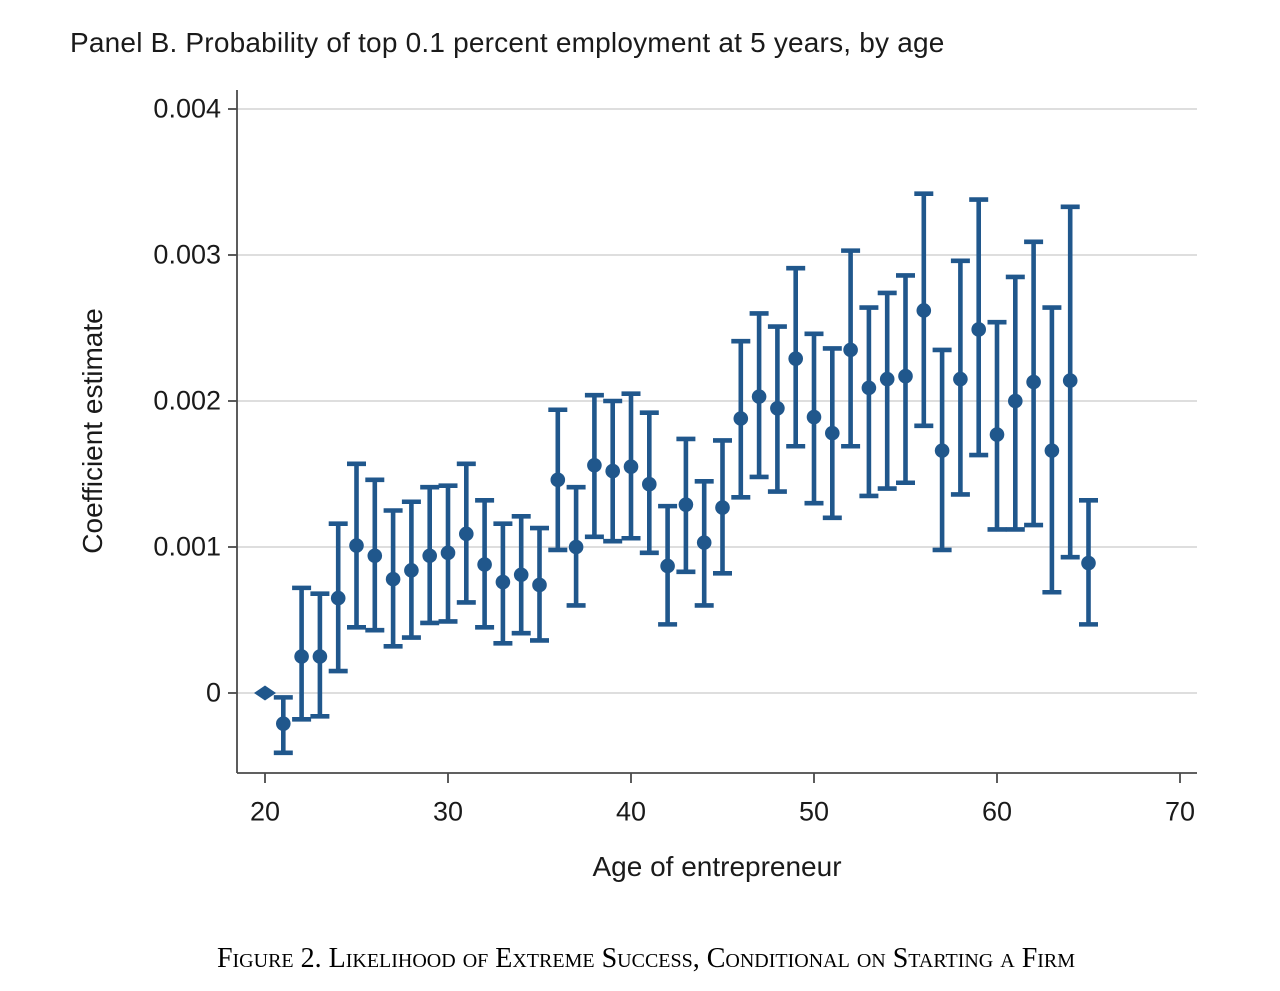 The image size is (1280, 991). What do you see at coordinates (265, 693) in the screenshot?
I see `reference-diamond-marker` at bounding box center [265, 693].